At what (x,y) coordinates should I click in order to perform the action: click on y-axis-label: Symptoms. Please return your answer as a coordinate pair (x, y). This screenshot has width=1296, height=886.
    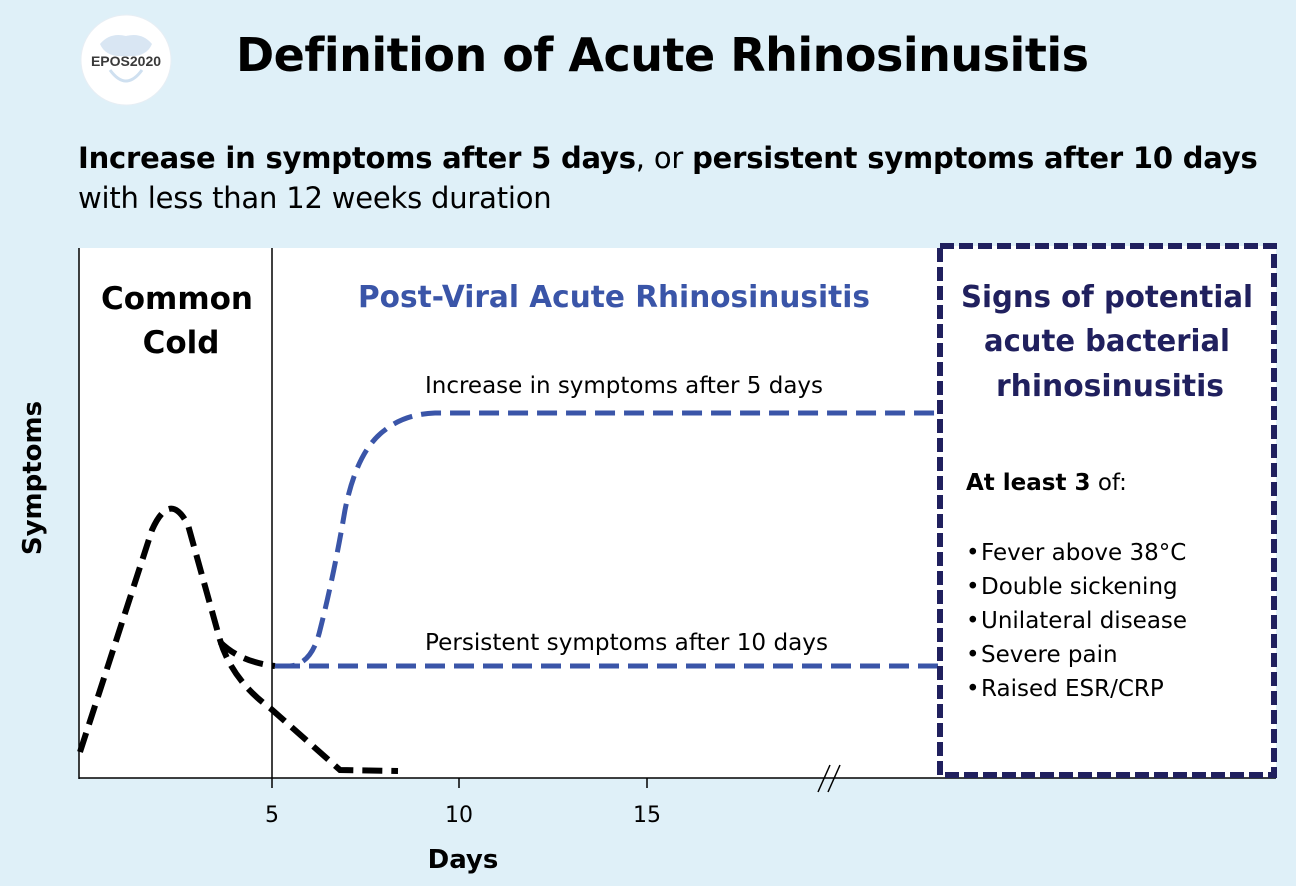
    Looking at the image, I should click on (33, 478).